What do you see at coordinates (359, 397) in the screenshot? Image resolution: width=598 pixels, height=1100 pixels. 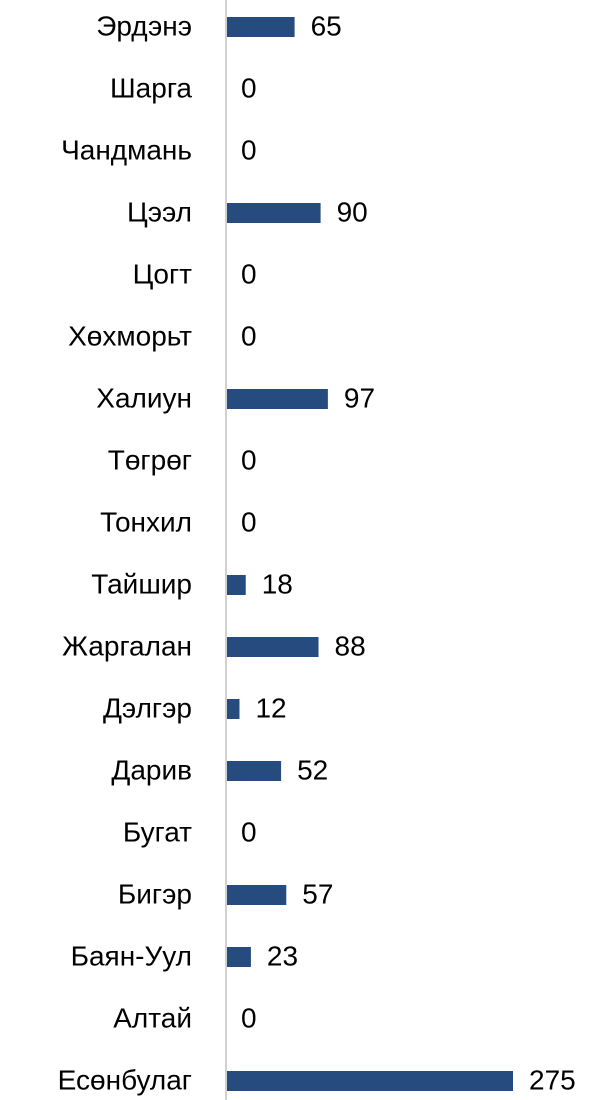 I see `value-label: 97` at bounding box center [359, 397].